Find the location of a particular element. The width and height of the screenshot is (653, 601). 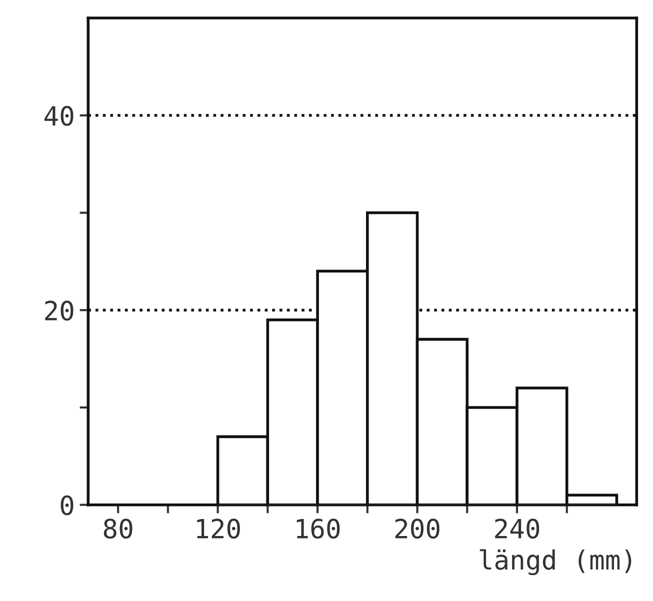

x-tick-label: 240 is located at coordinates (517, 528).